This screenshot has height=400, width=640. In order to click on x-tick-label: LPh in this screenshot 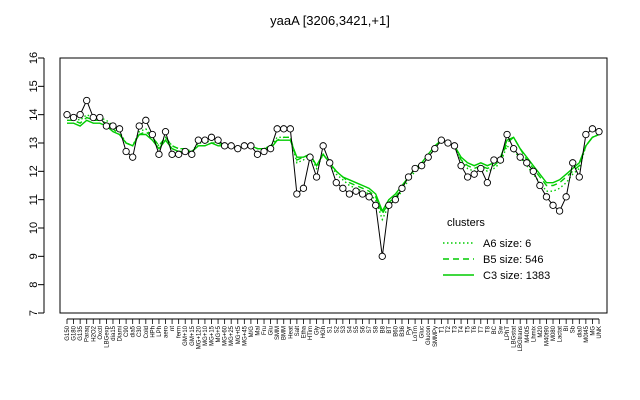, I will do `click(160, 331)`.